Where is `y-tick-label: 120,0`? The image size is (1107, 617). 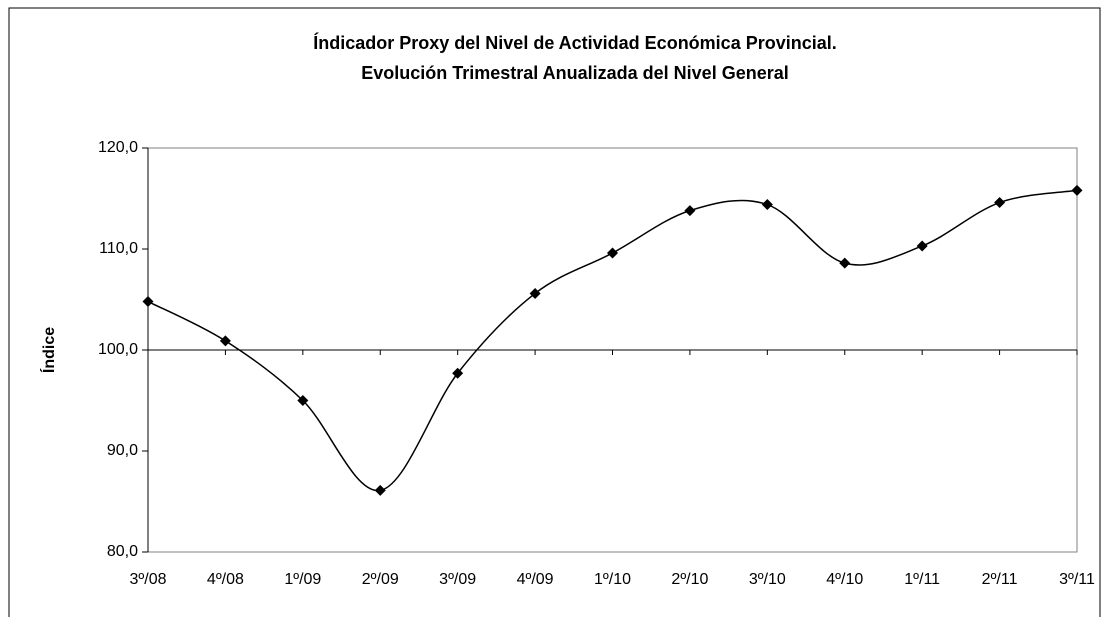 y-tick-label: 120,0 is located at coordinates (118, 147).